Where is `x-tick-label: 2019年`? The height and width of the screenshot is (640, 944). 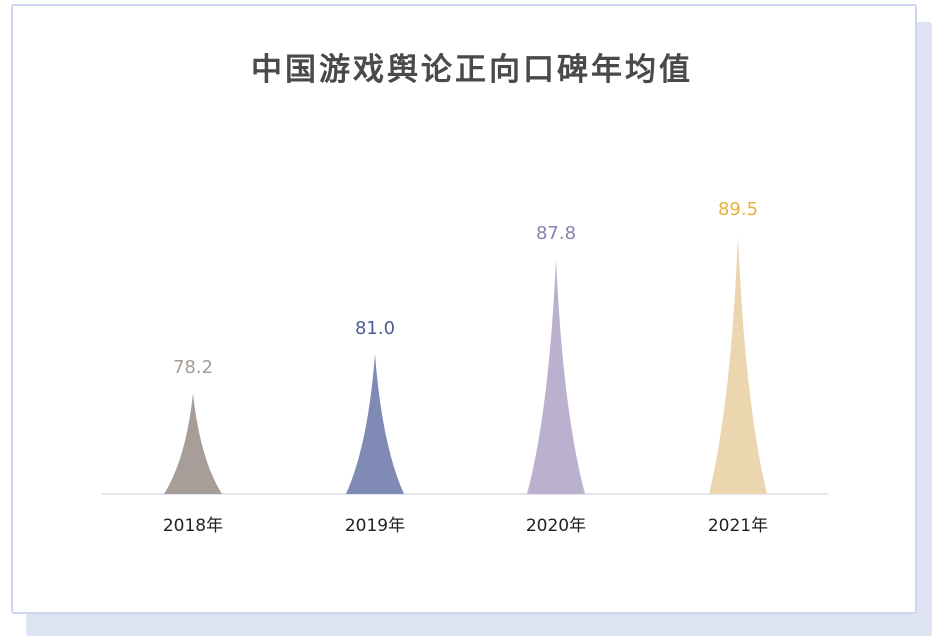 x-tick-label: 2019年 is located at coordinates (375, 526).